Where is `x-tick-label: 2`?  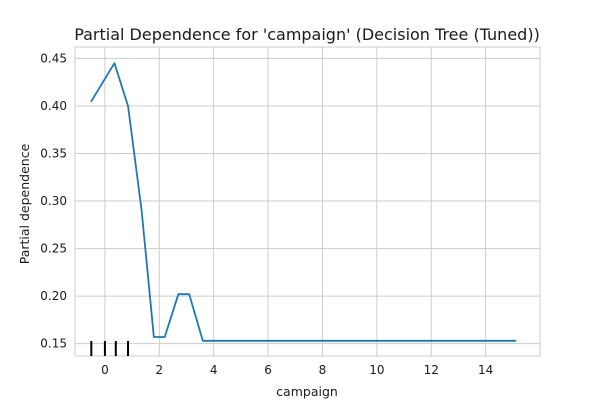 x-tick-label: 2 is located at coordinates (159, 370).